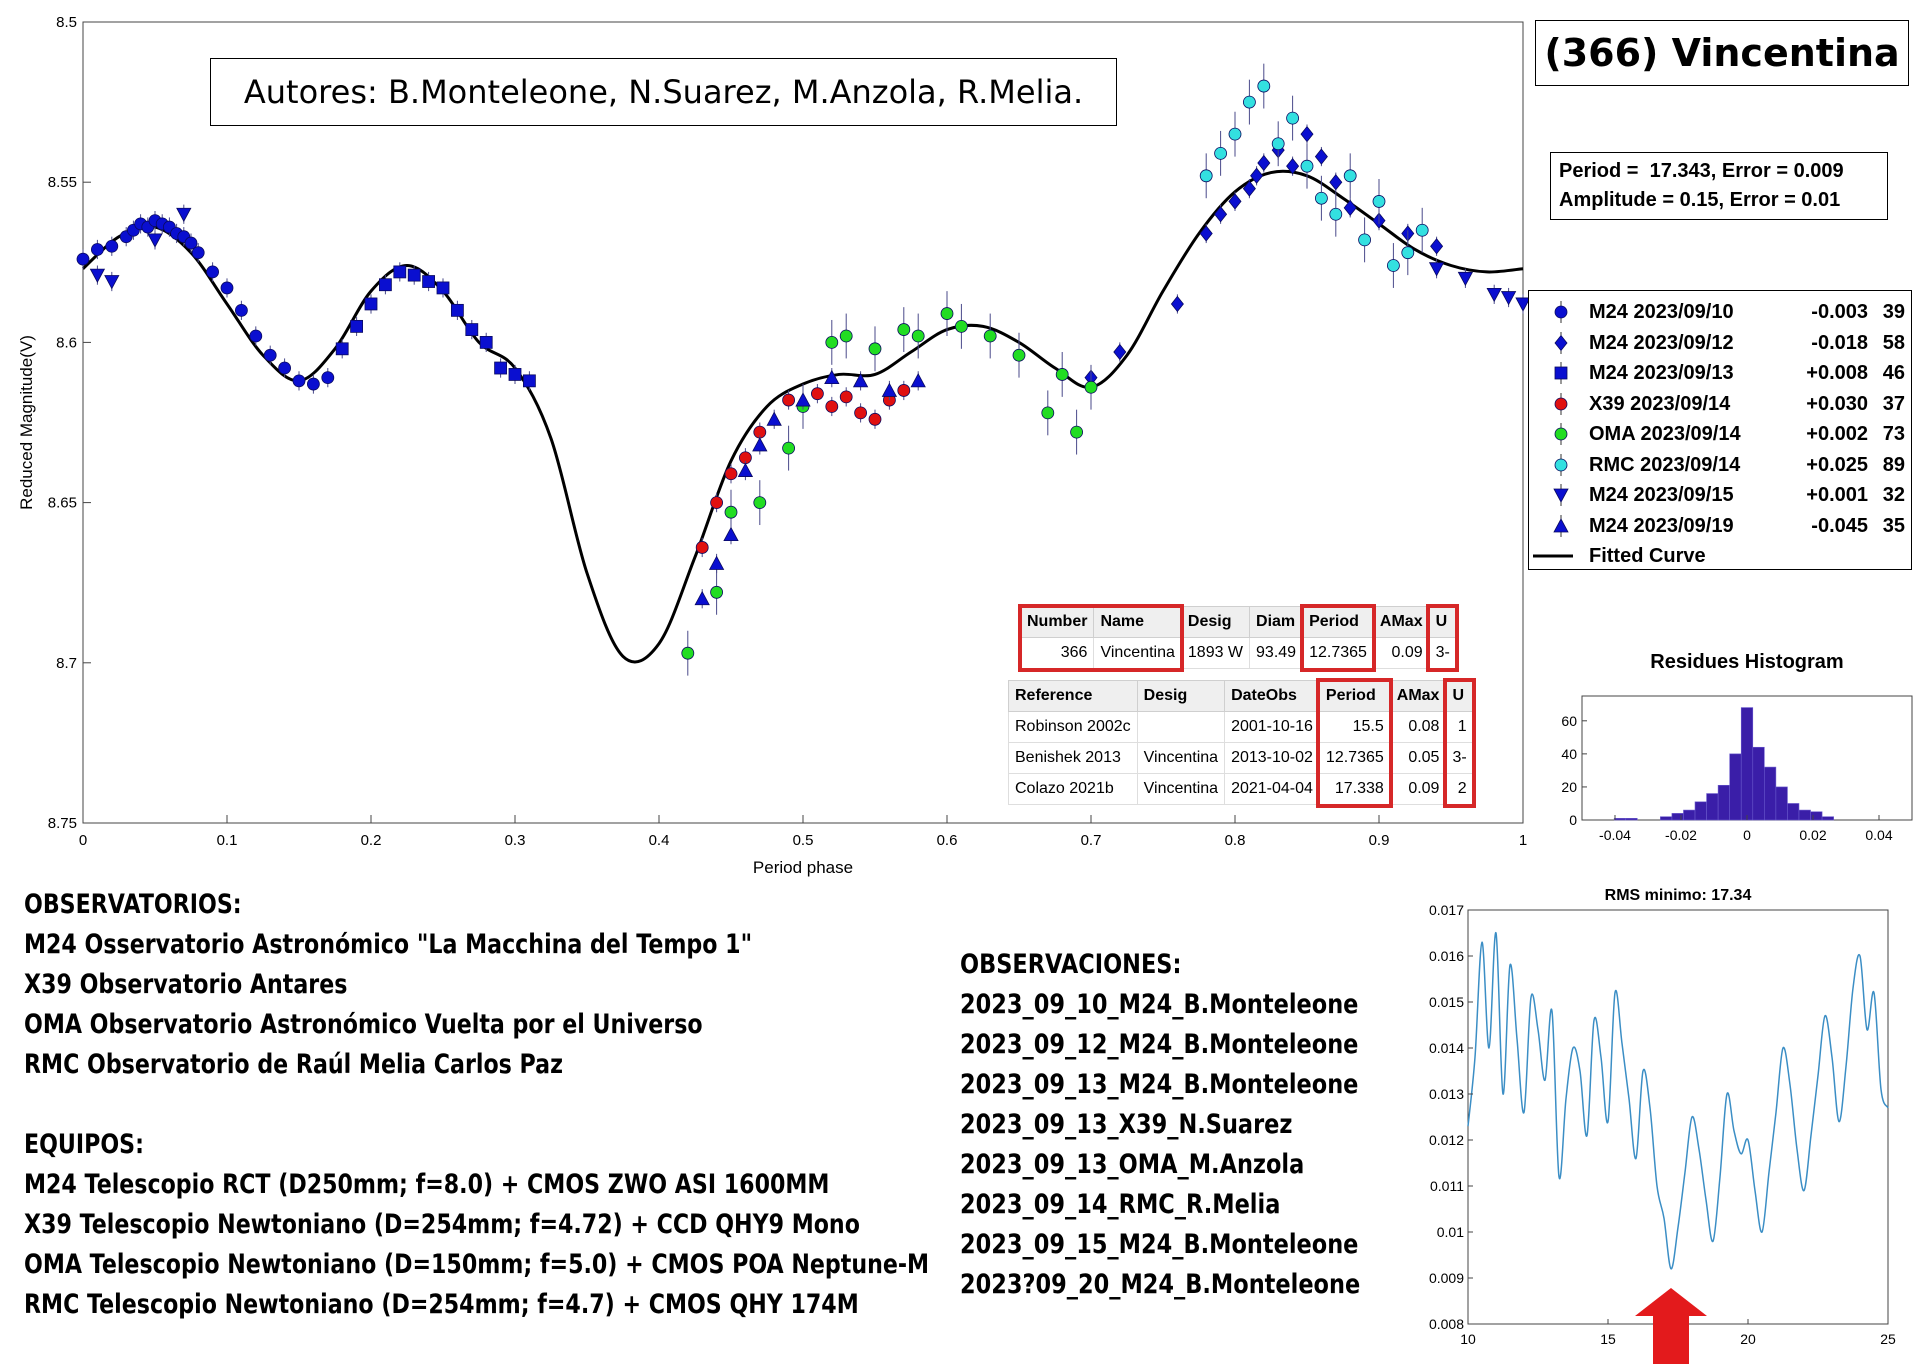 The image size is (1922, 1364). I want to click on equipos-heading: EQUIPOS:, so click(84, 1144).